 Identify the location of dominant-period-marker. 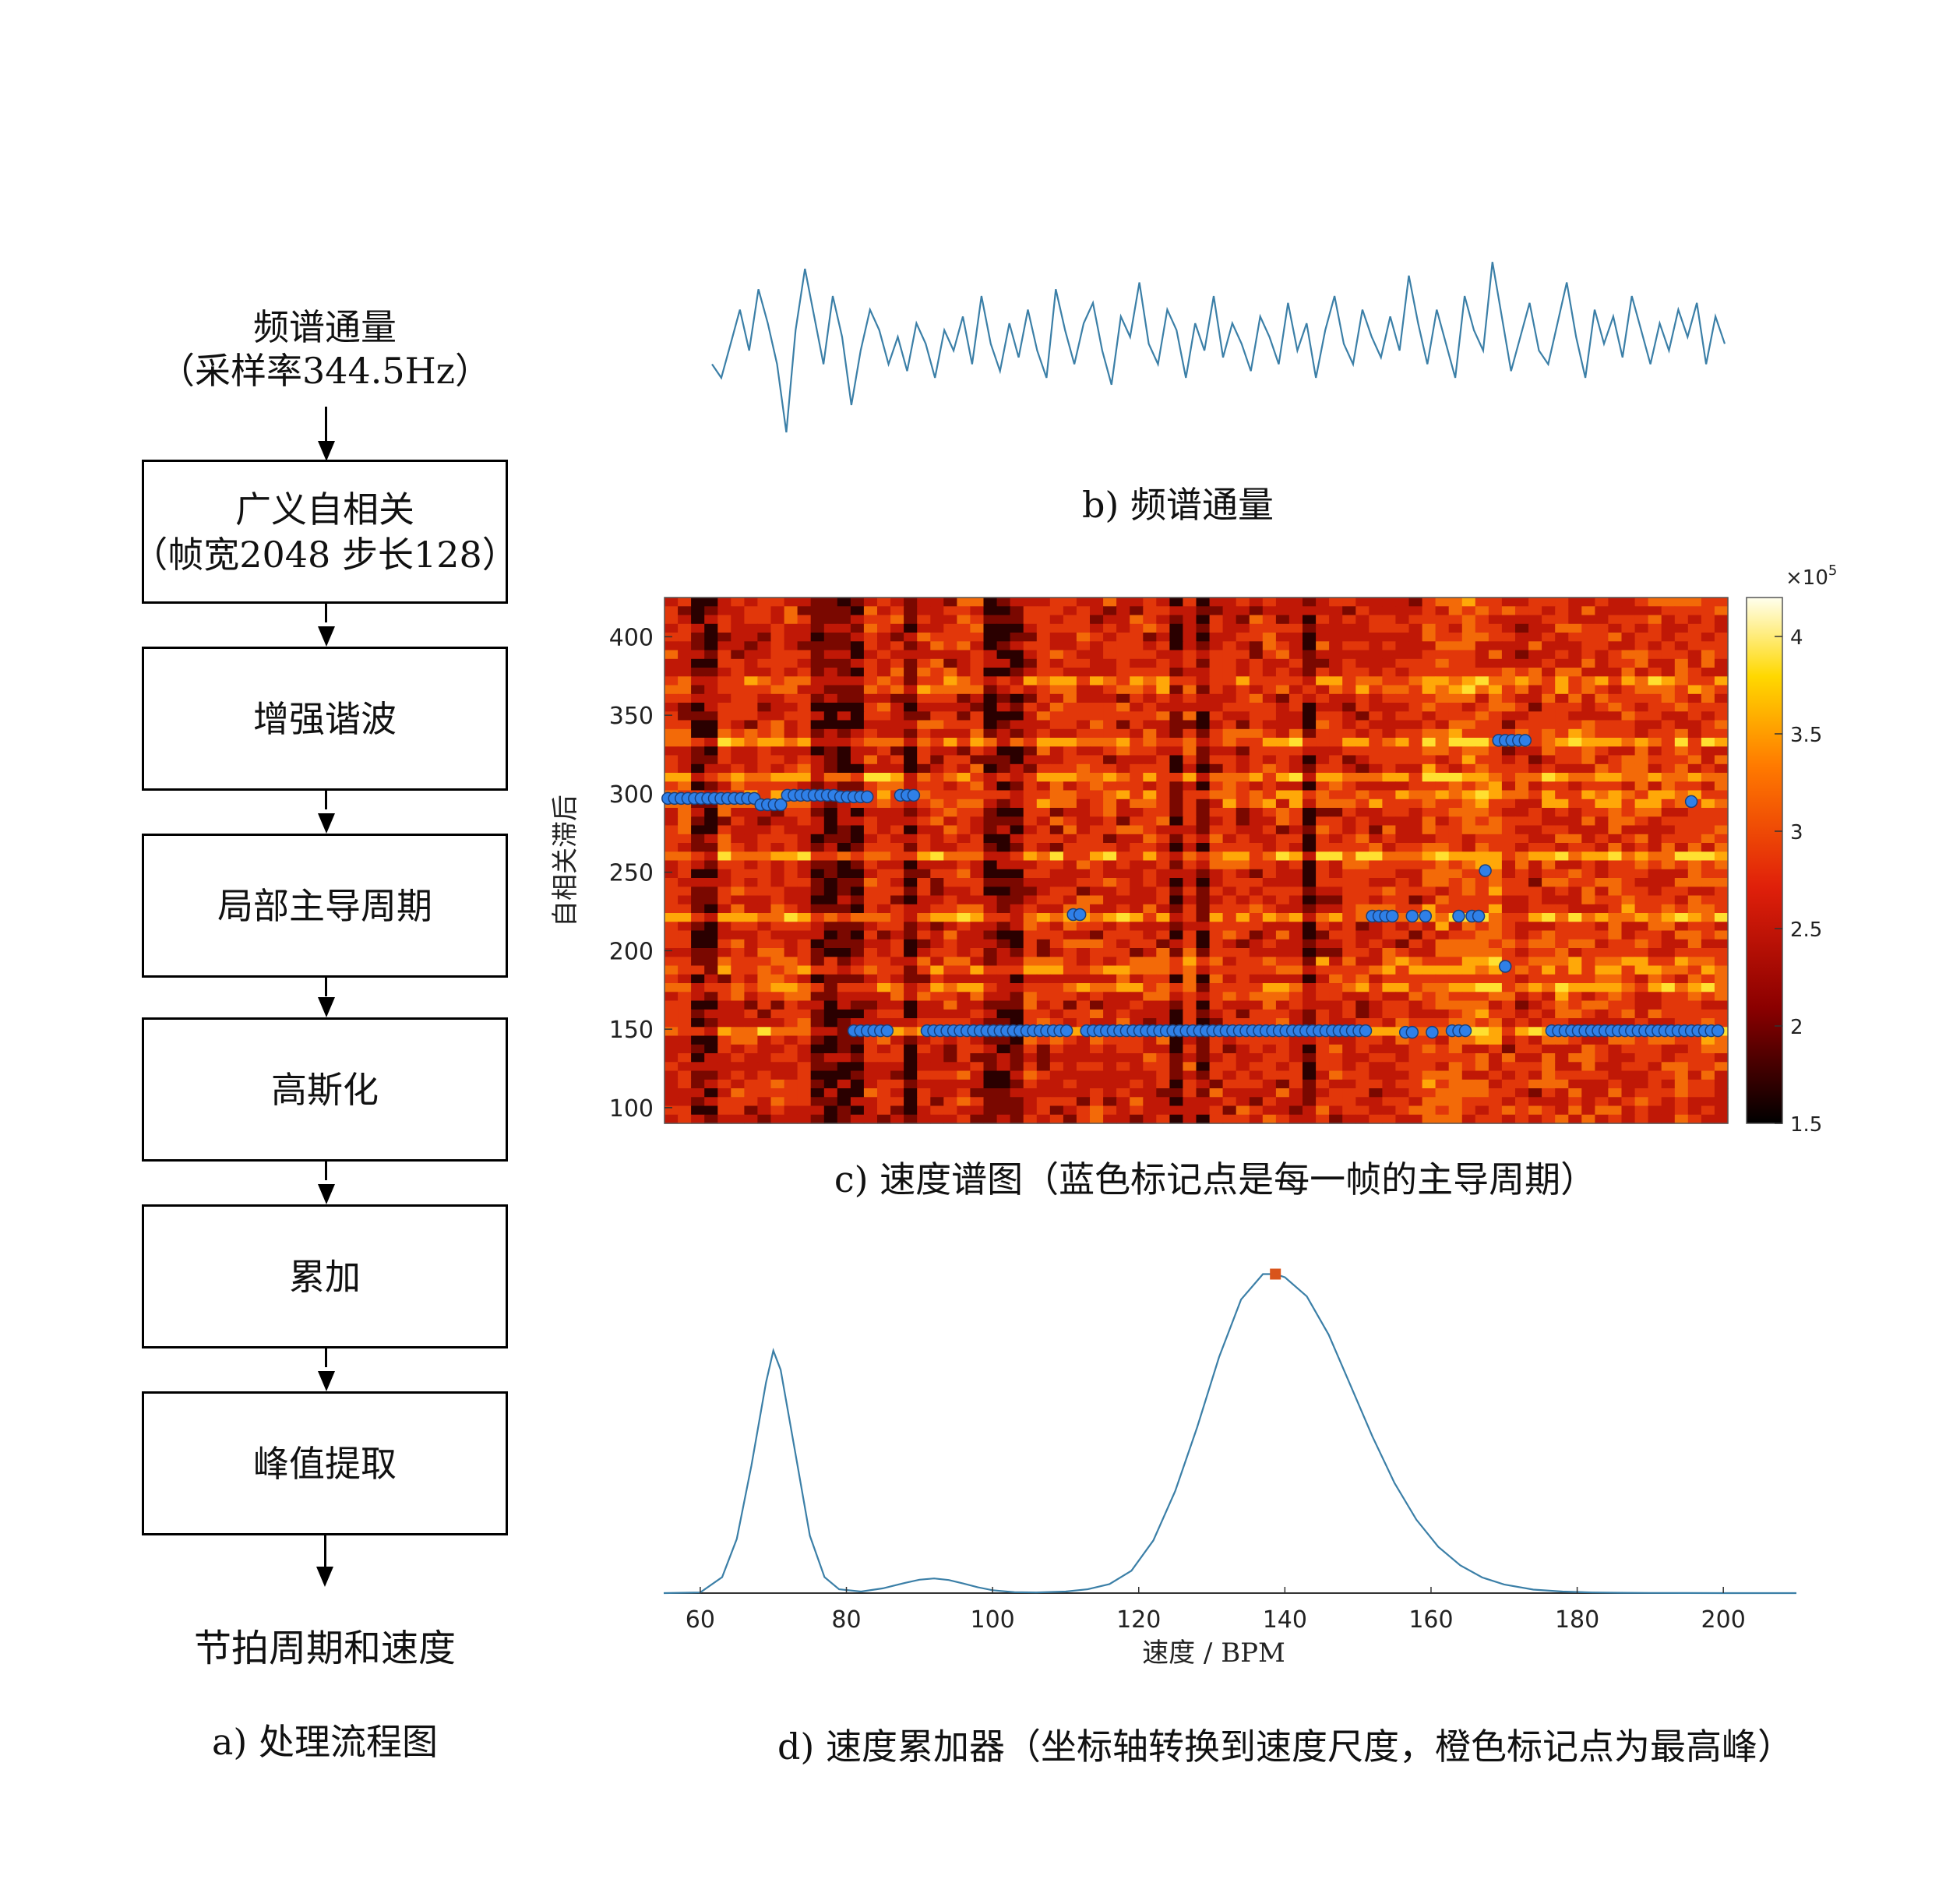
(1080, 915).